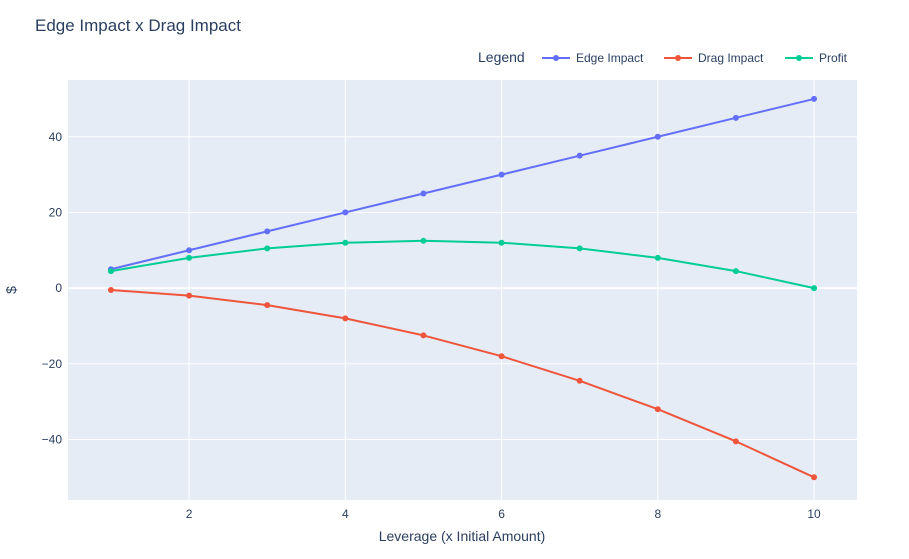  Describe the element at coordinates (56, 137) in the screenshot. I see `y-tick-label: 40` at that location.